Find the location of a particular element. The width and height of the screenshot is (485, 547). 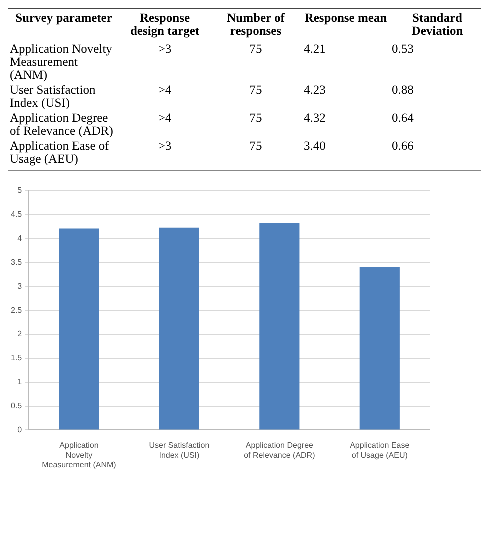

x-tick-label: Application Ease of Usage (AEU) is located at coordinates (380, 450).